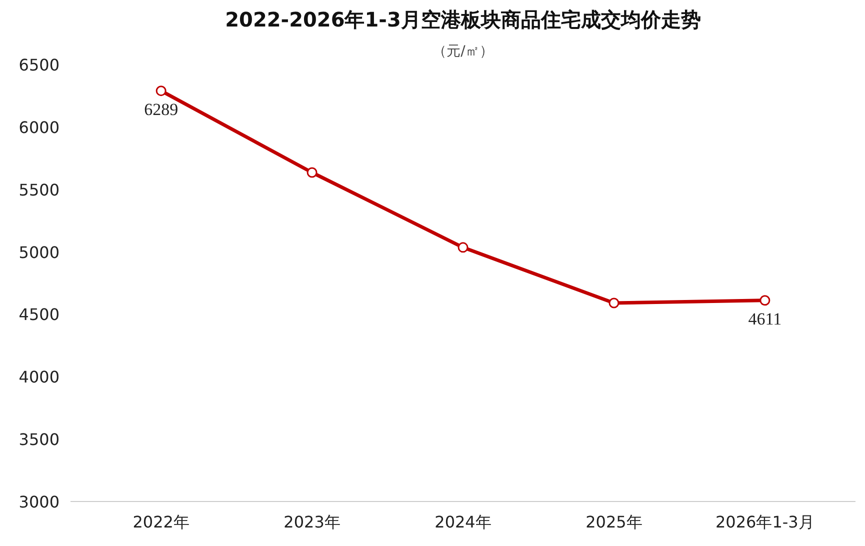 The height and width of the screenshot is (546, 865). What do you see at coordinates (39, 440) in the screenshot?
I see `y-tick-label: 3500` at bounding box center [39, 440].